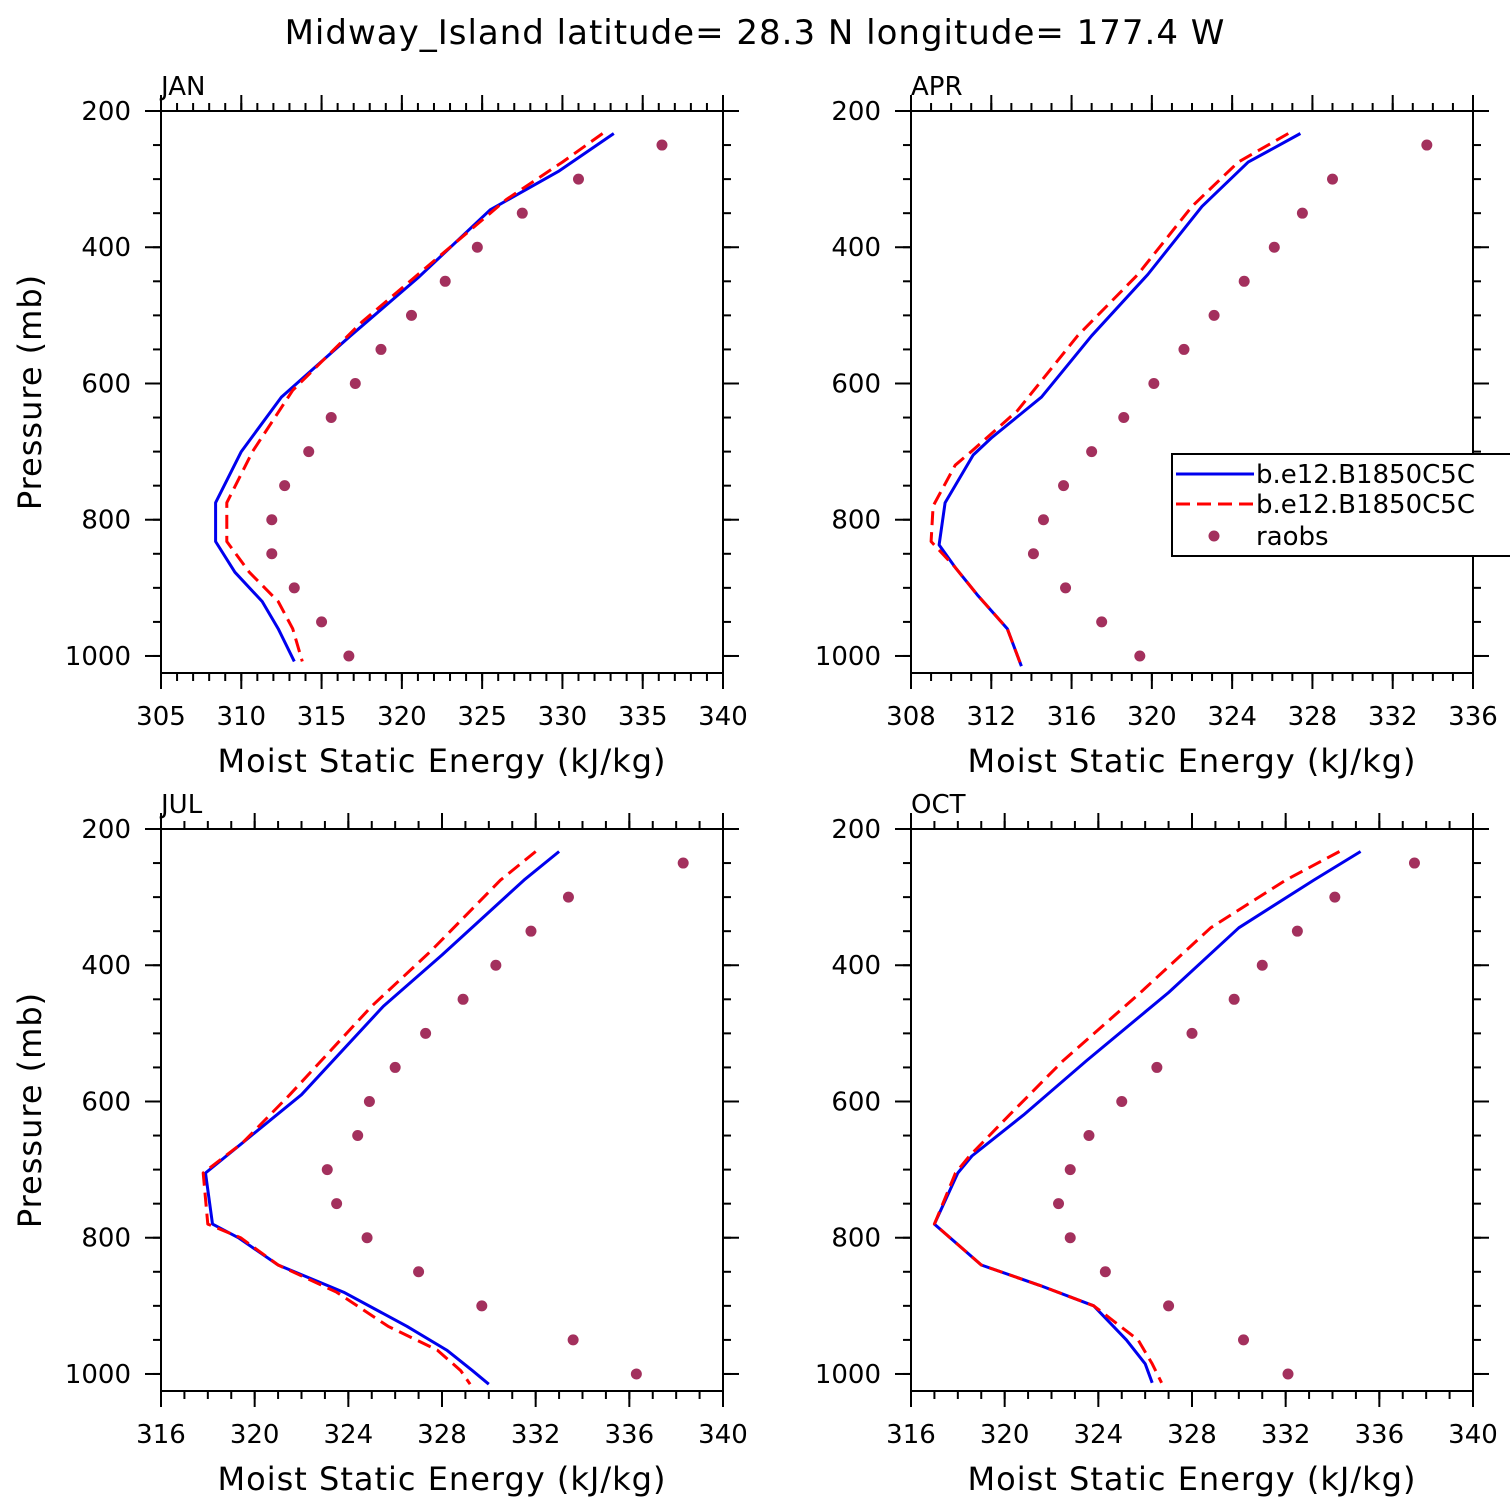  What do you see at coordinates (911, 717) in the screenshot?
I see `x-tick-label: 308` at bounding box center [911, 717].